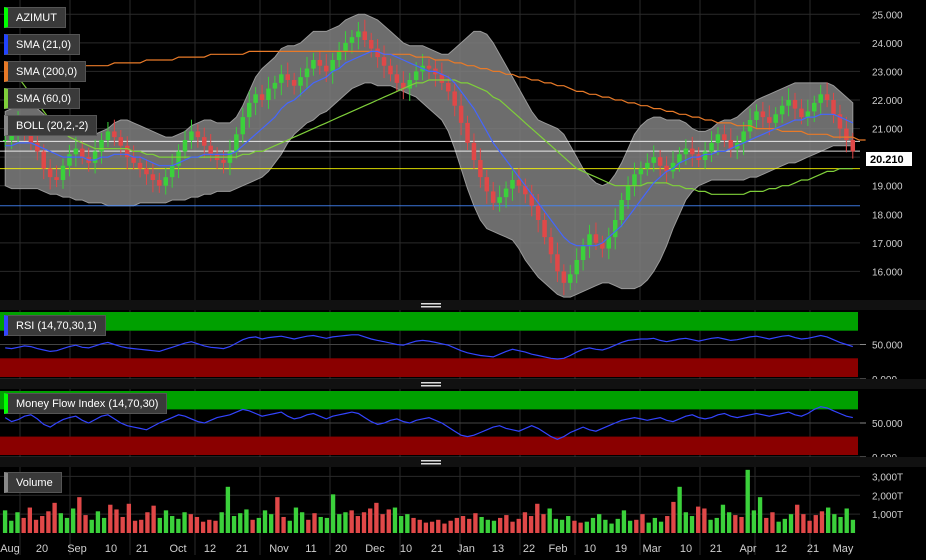 The height and width of the screenshot is (560, 926). I want to click on volume-tick-2: 1,000T, so click(887, 515).